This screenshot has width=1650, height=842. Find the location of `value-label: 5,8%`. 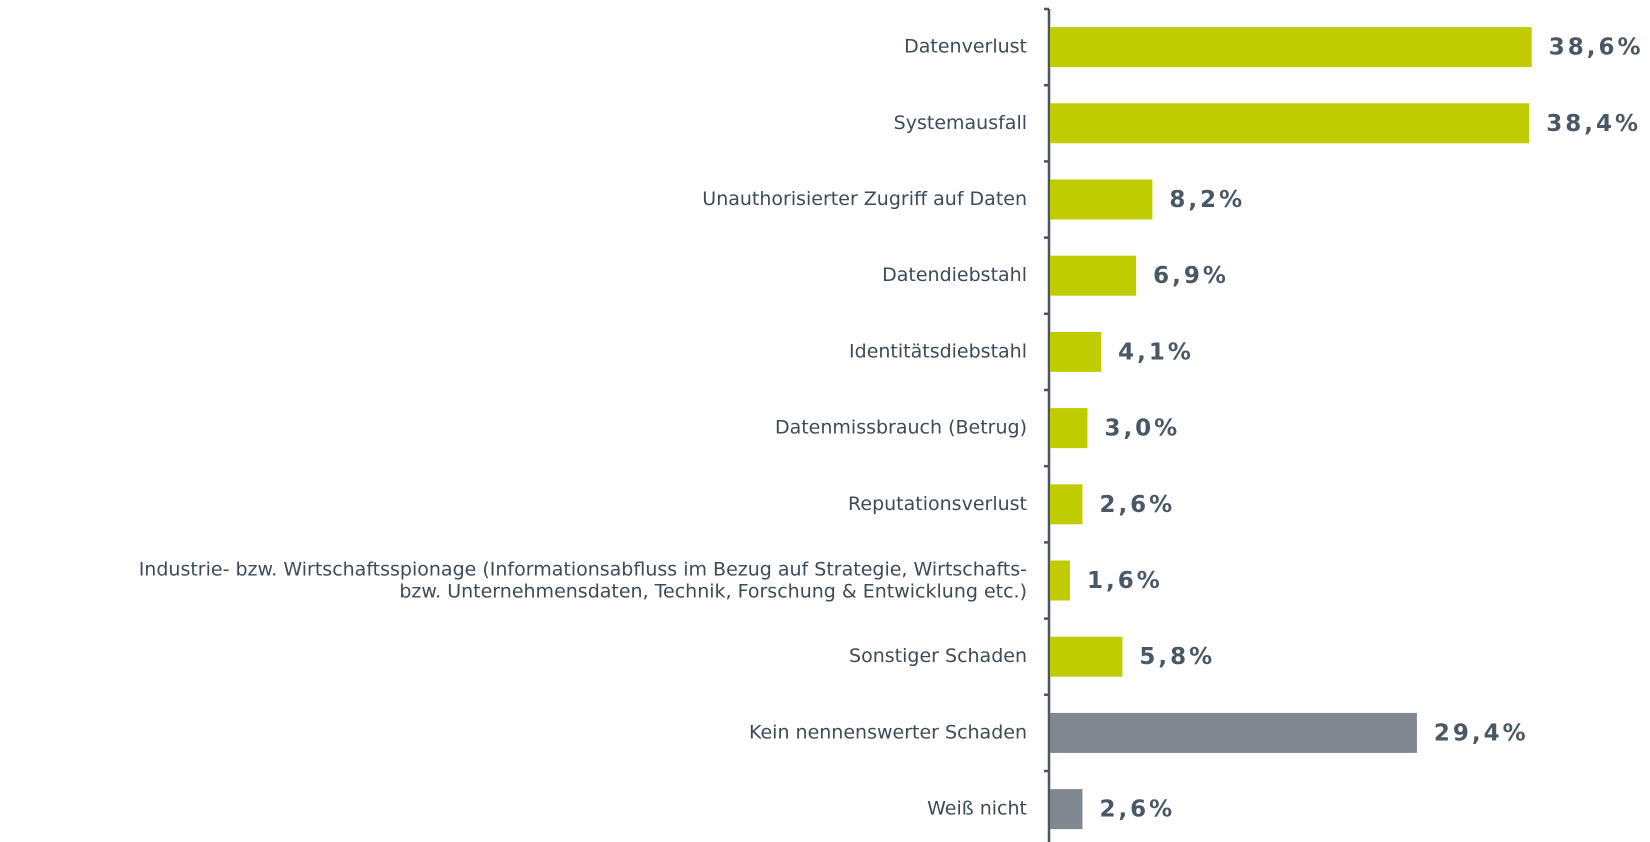

value-label: 5,8% is located at coordinates (1177, 657).